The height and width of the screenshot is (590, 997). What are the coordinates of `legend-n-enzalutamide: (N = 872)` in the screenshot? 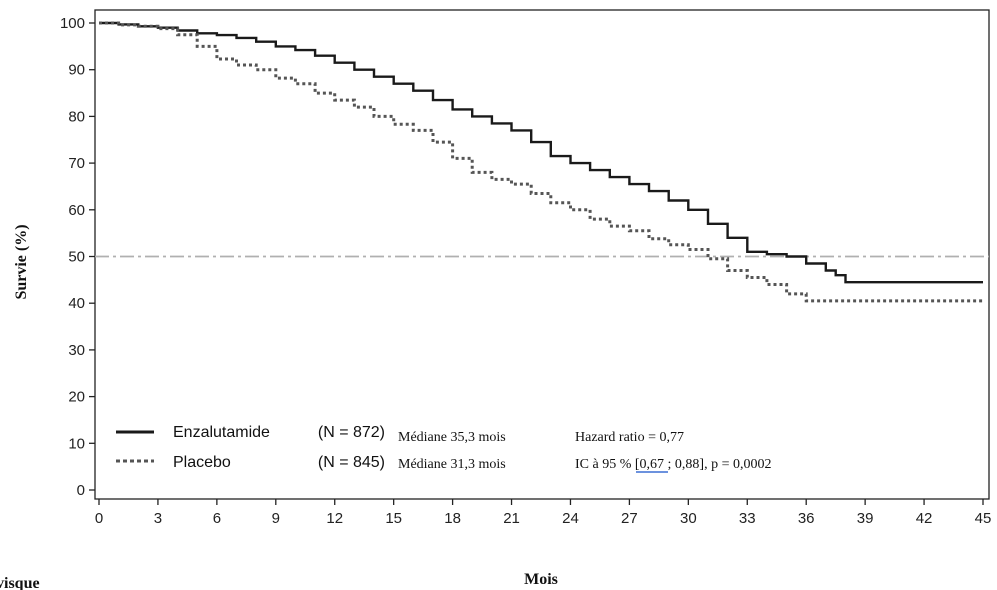 It's located at (351, 432).